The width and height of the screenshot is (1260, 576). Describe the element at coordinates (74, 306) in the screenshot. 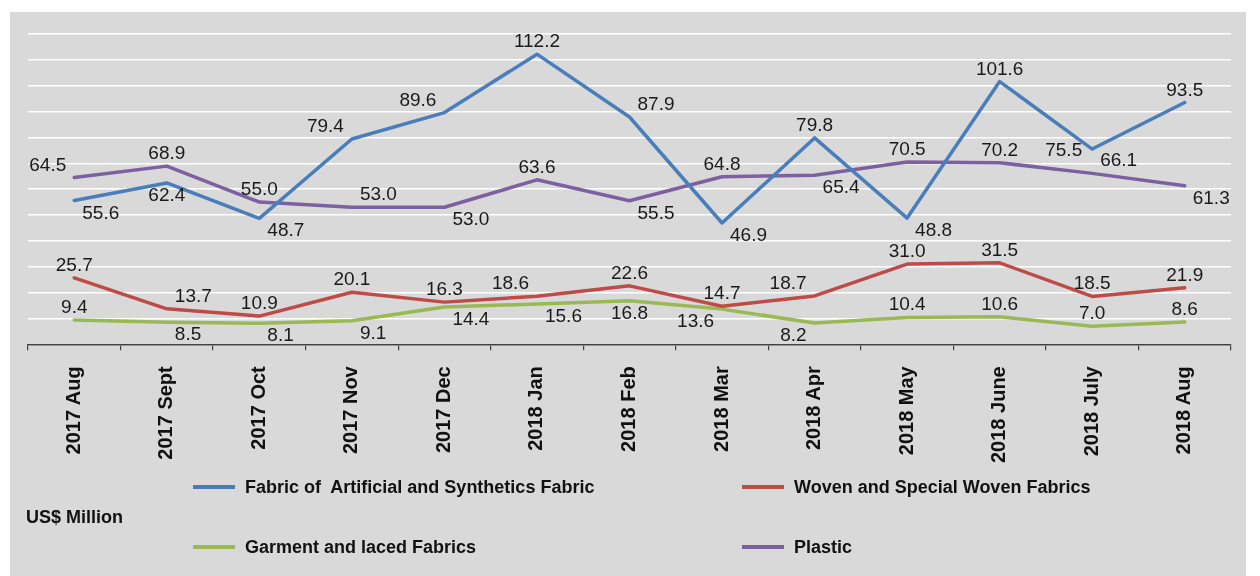

I see `data-label: 9.4` at that location.